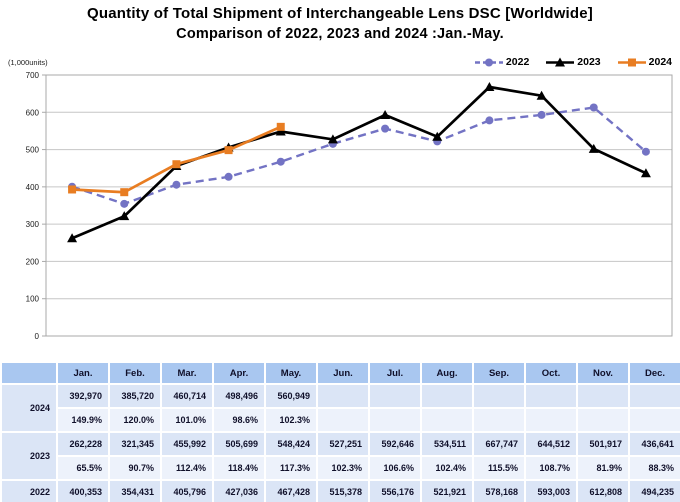 This screenshot has width=680, height=502. I want to click on legend-label: 2024, so click(660, 62).